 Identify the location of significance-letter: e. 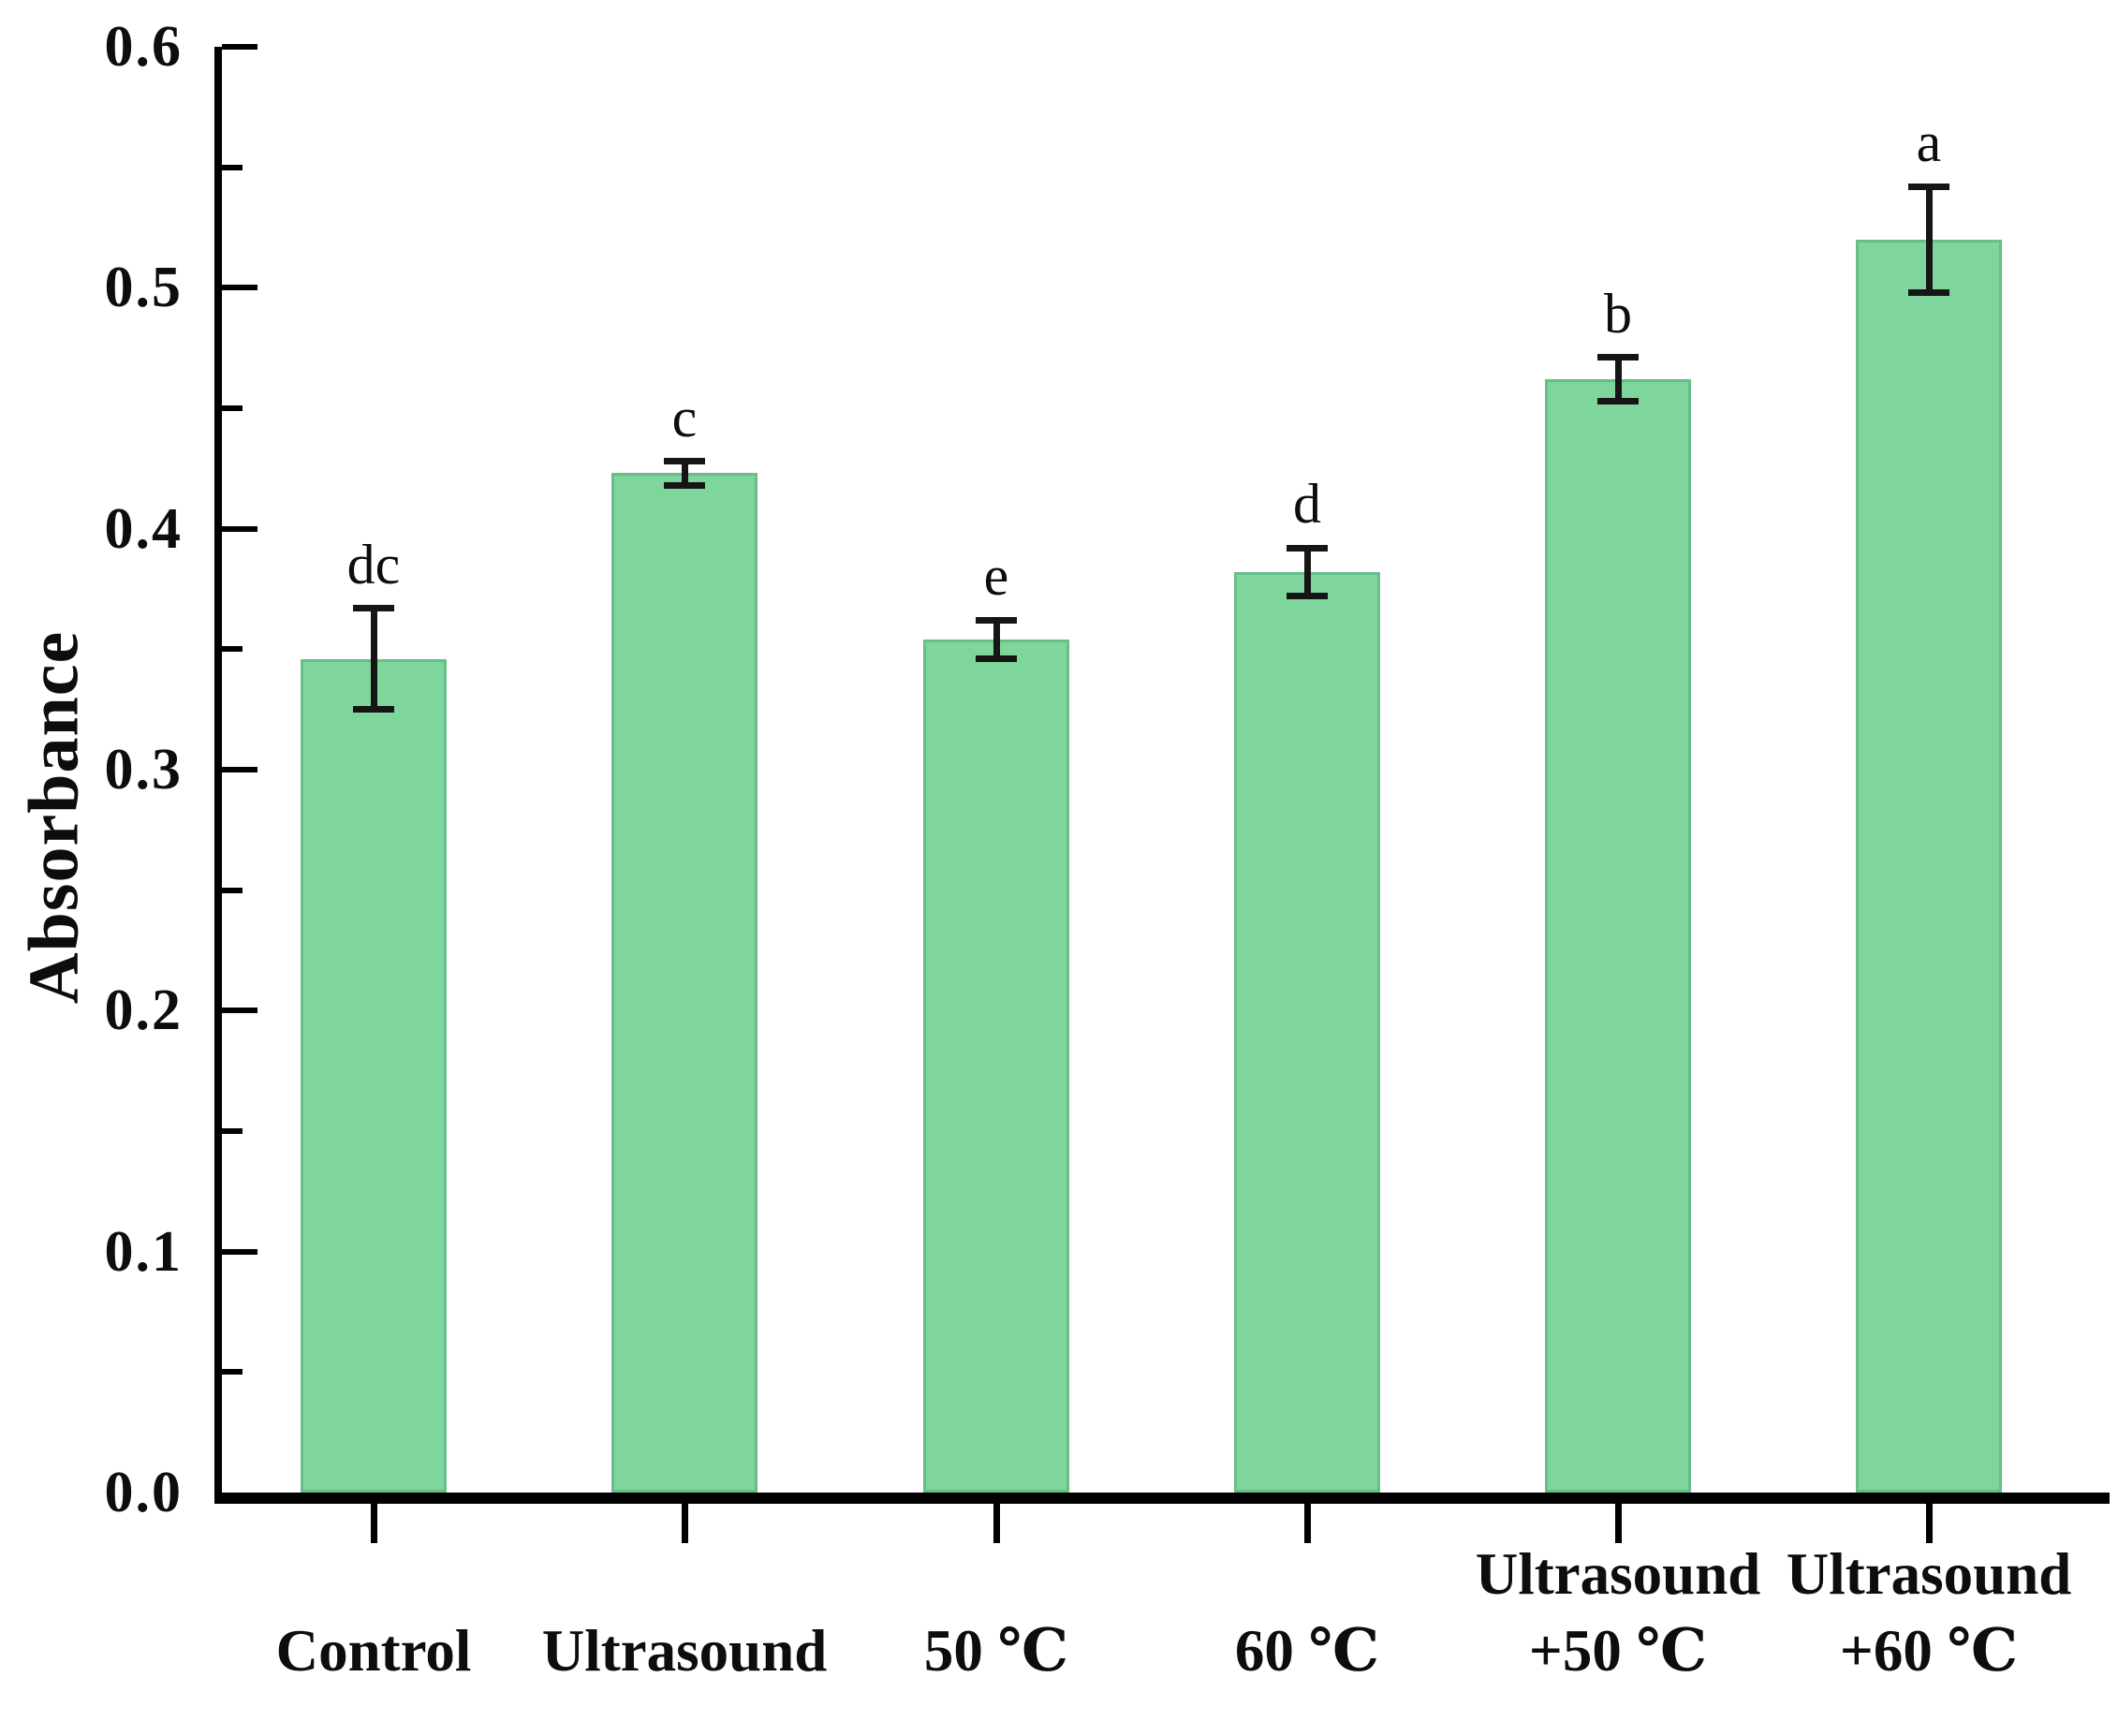
(996, 577).